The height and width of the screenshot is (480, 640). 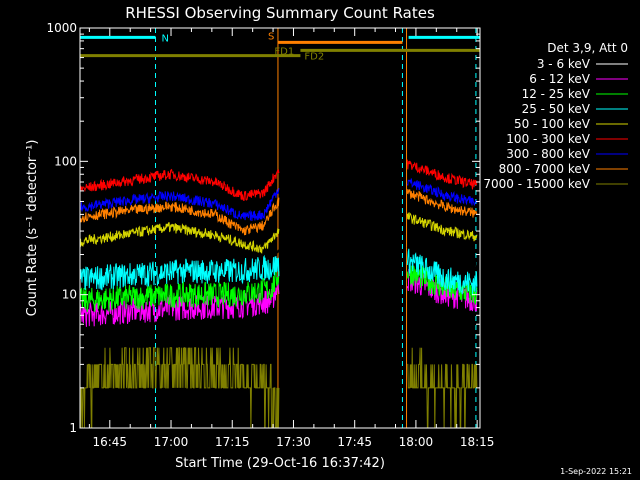 What do you see at coordinates (314, 57) in the screenshot?
I see `marker-label: FD2` at bounding box center [314, 57].